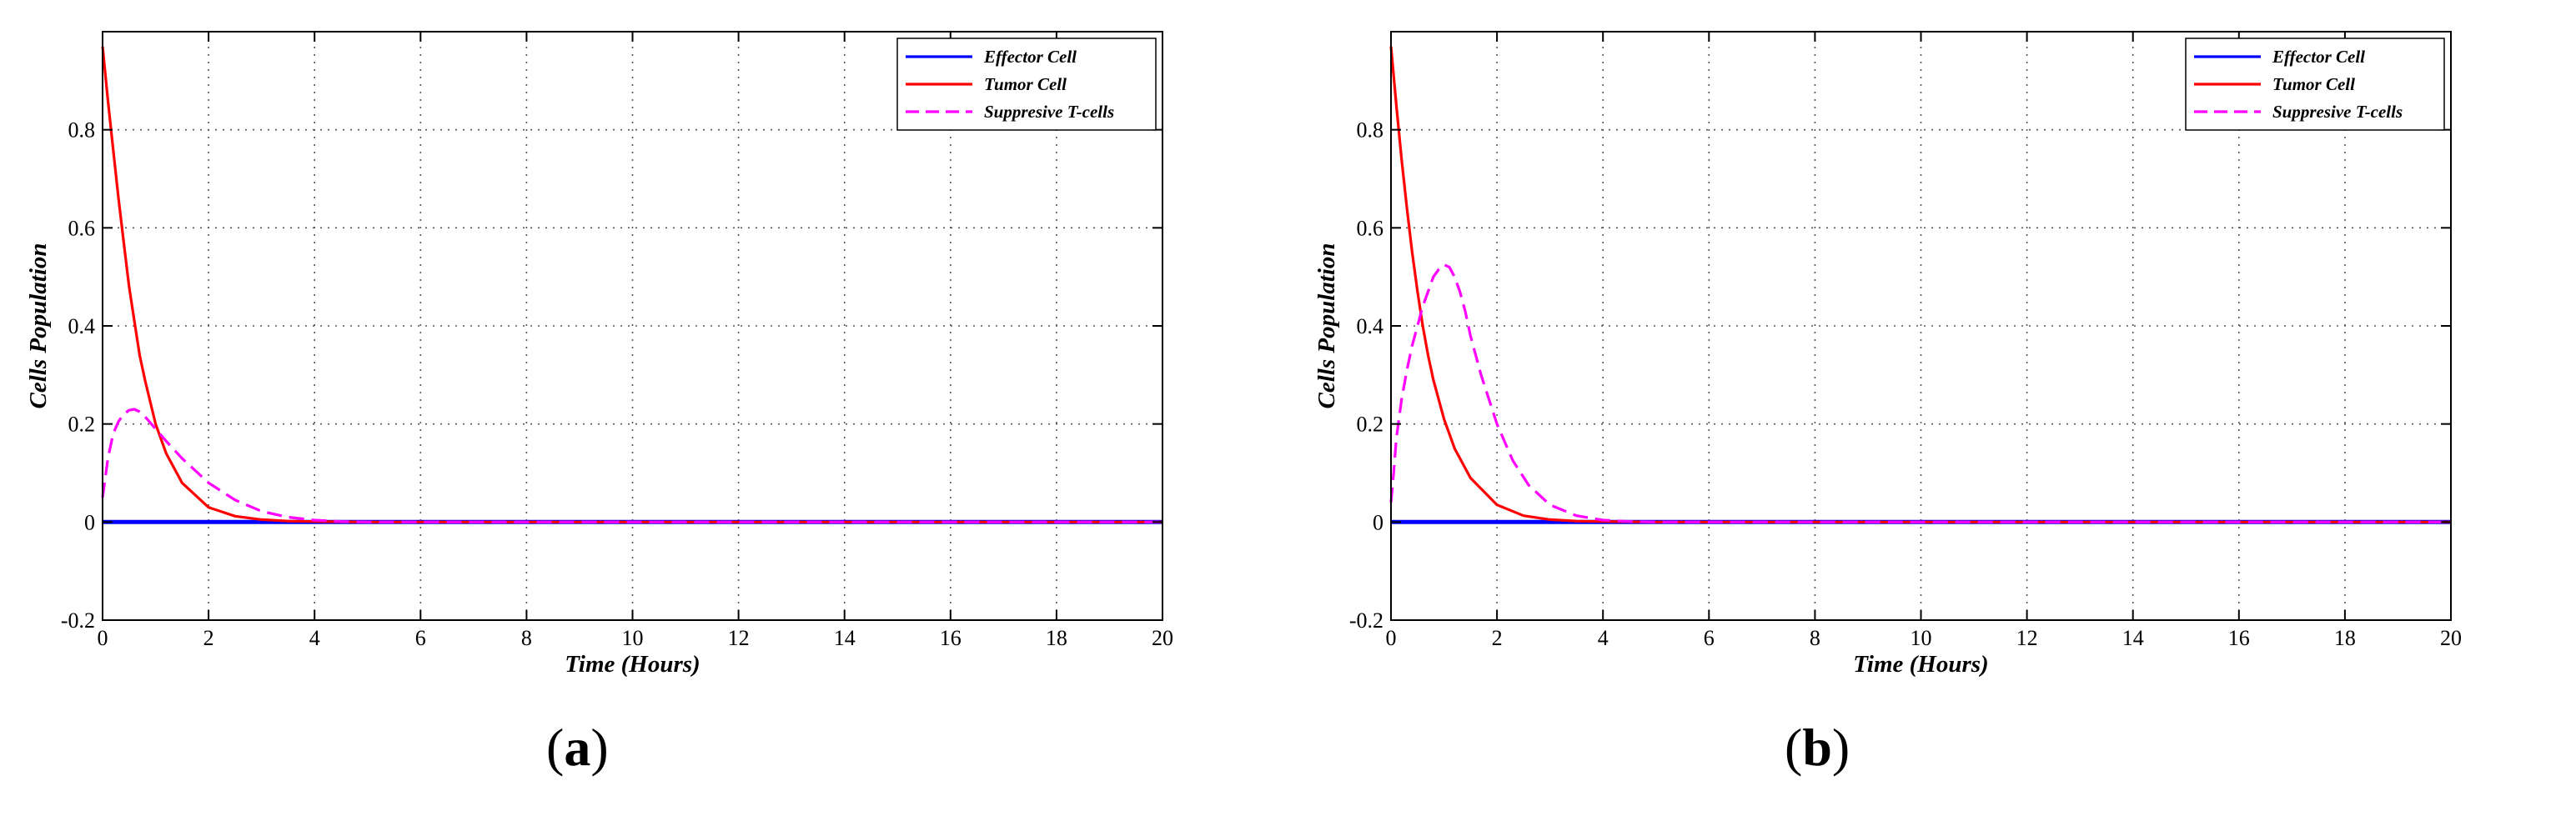  I want to click on caption-a: (a), so click(577, 747).